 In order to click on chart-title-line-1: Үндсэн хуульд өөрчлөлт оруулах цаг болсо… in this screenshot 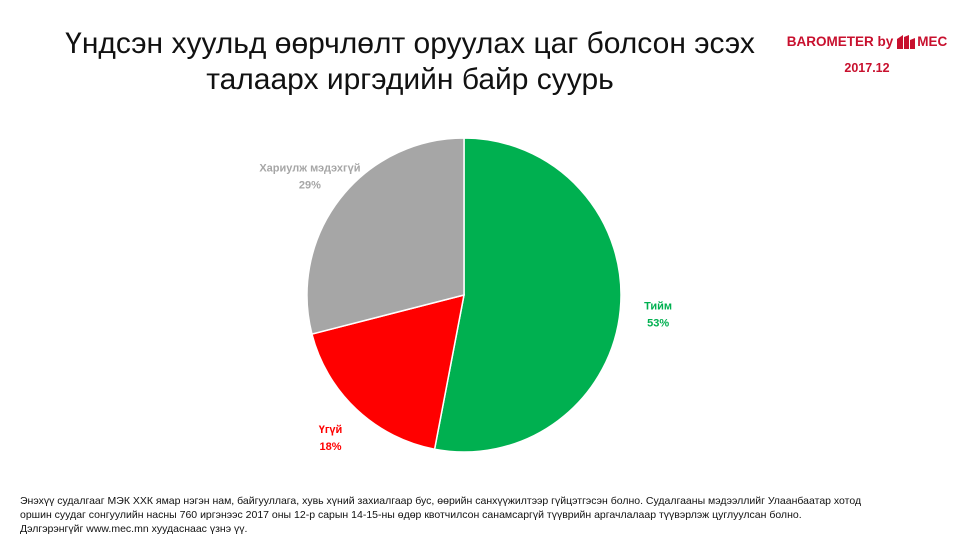, I will do `click(410, 43)`.